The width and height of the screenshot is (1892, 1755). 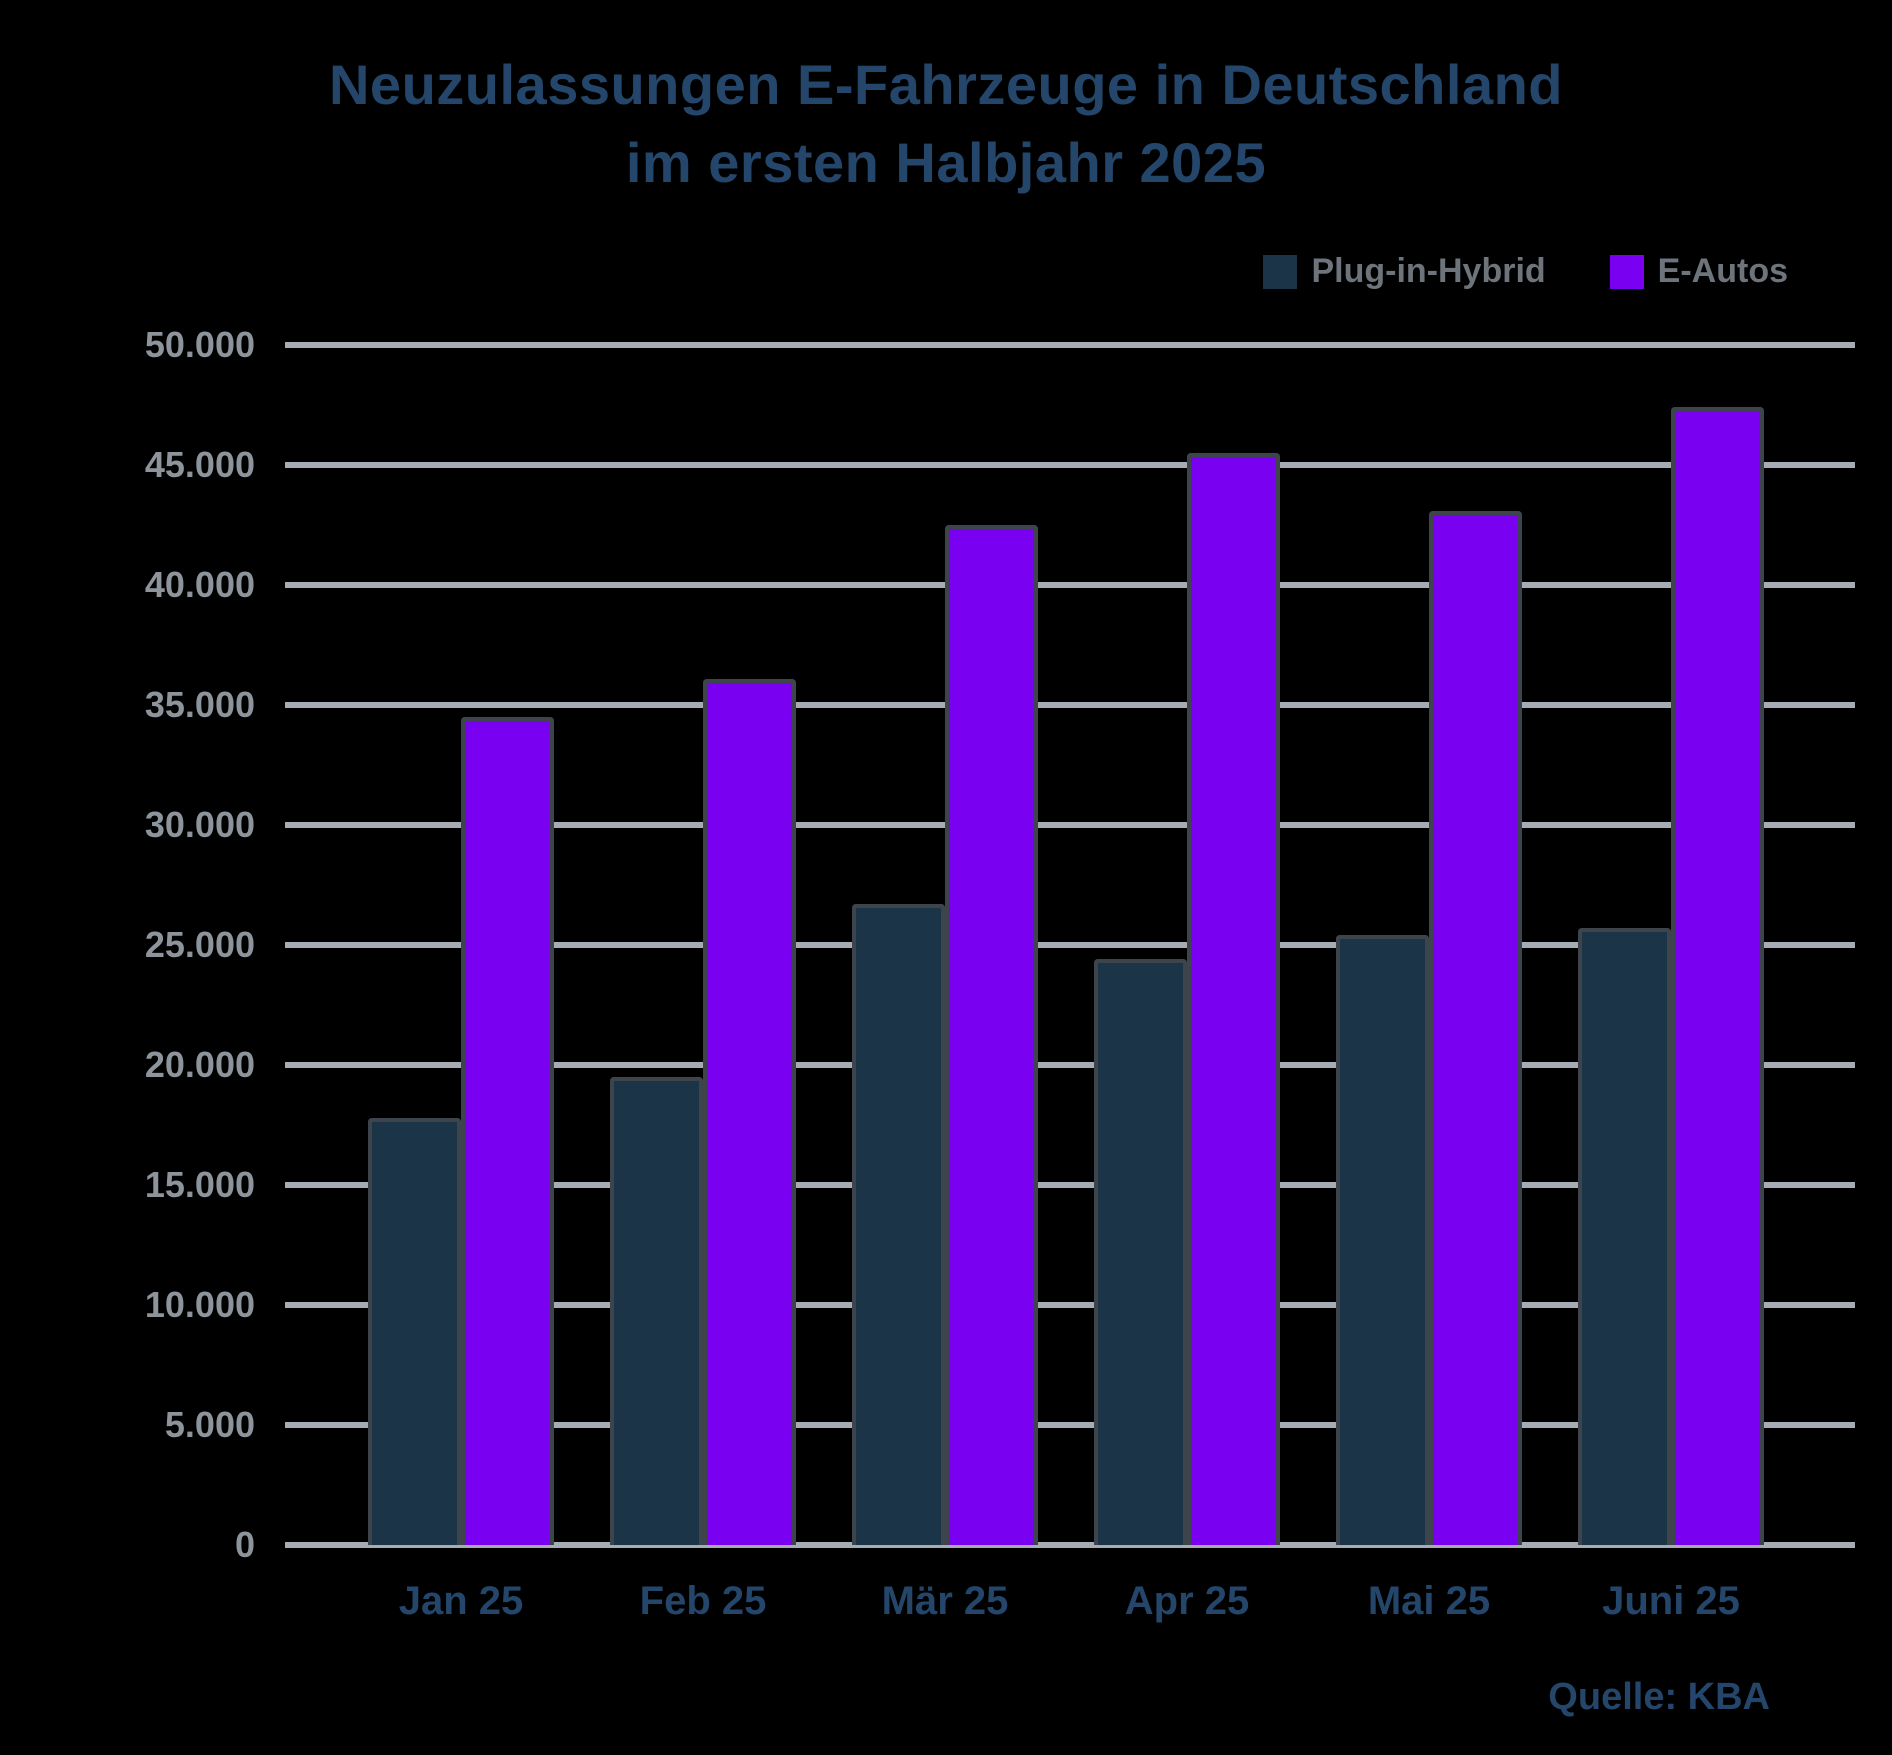 I want to click on source-caption: Quelle: KBA, so click(x=1659, y=1697).